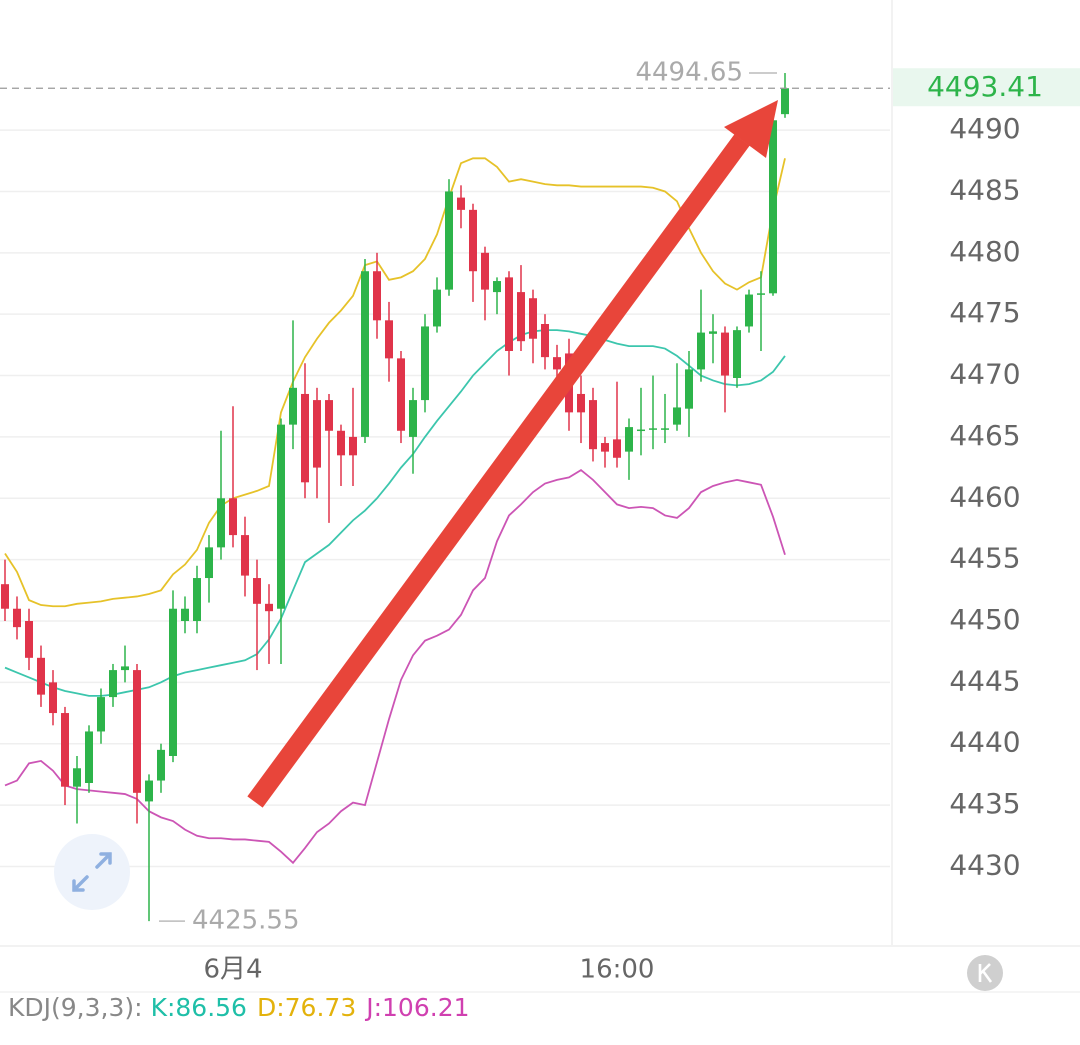  What do you see at coordinates (75, 1007) in the screenshot?
I see `indicator-label: KDJ(9,3,3):` at bounding box center [75, 1007].